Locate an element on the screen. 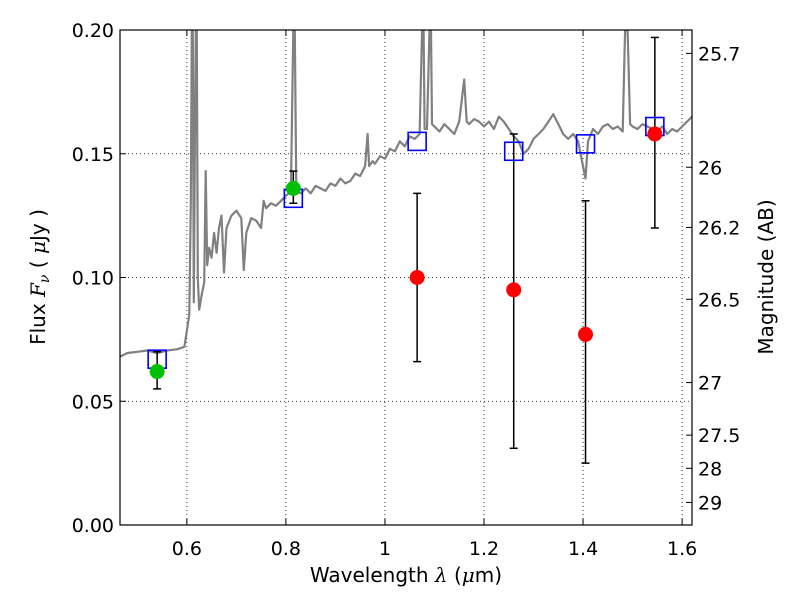 This screenshot has width=800, height=600. x-tick-label-0: 0.6 is located at coordinates (187, 549).